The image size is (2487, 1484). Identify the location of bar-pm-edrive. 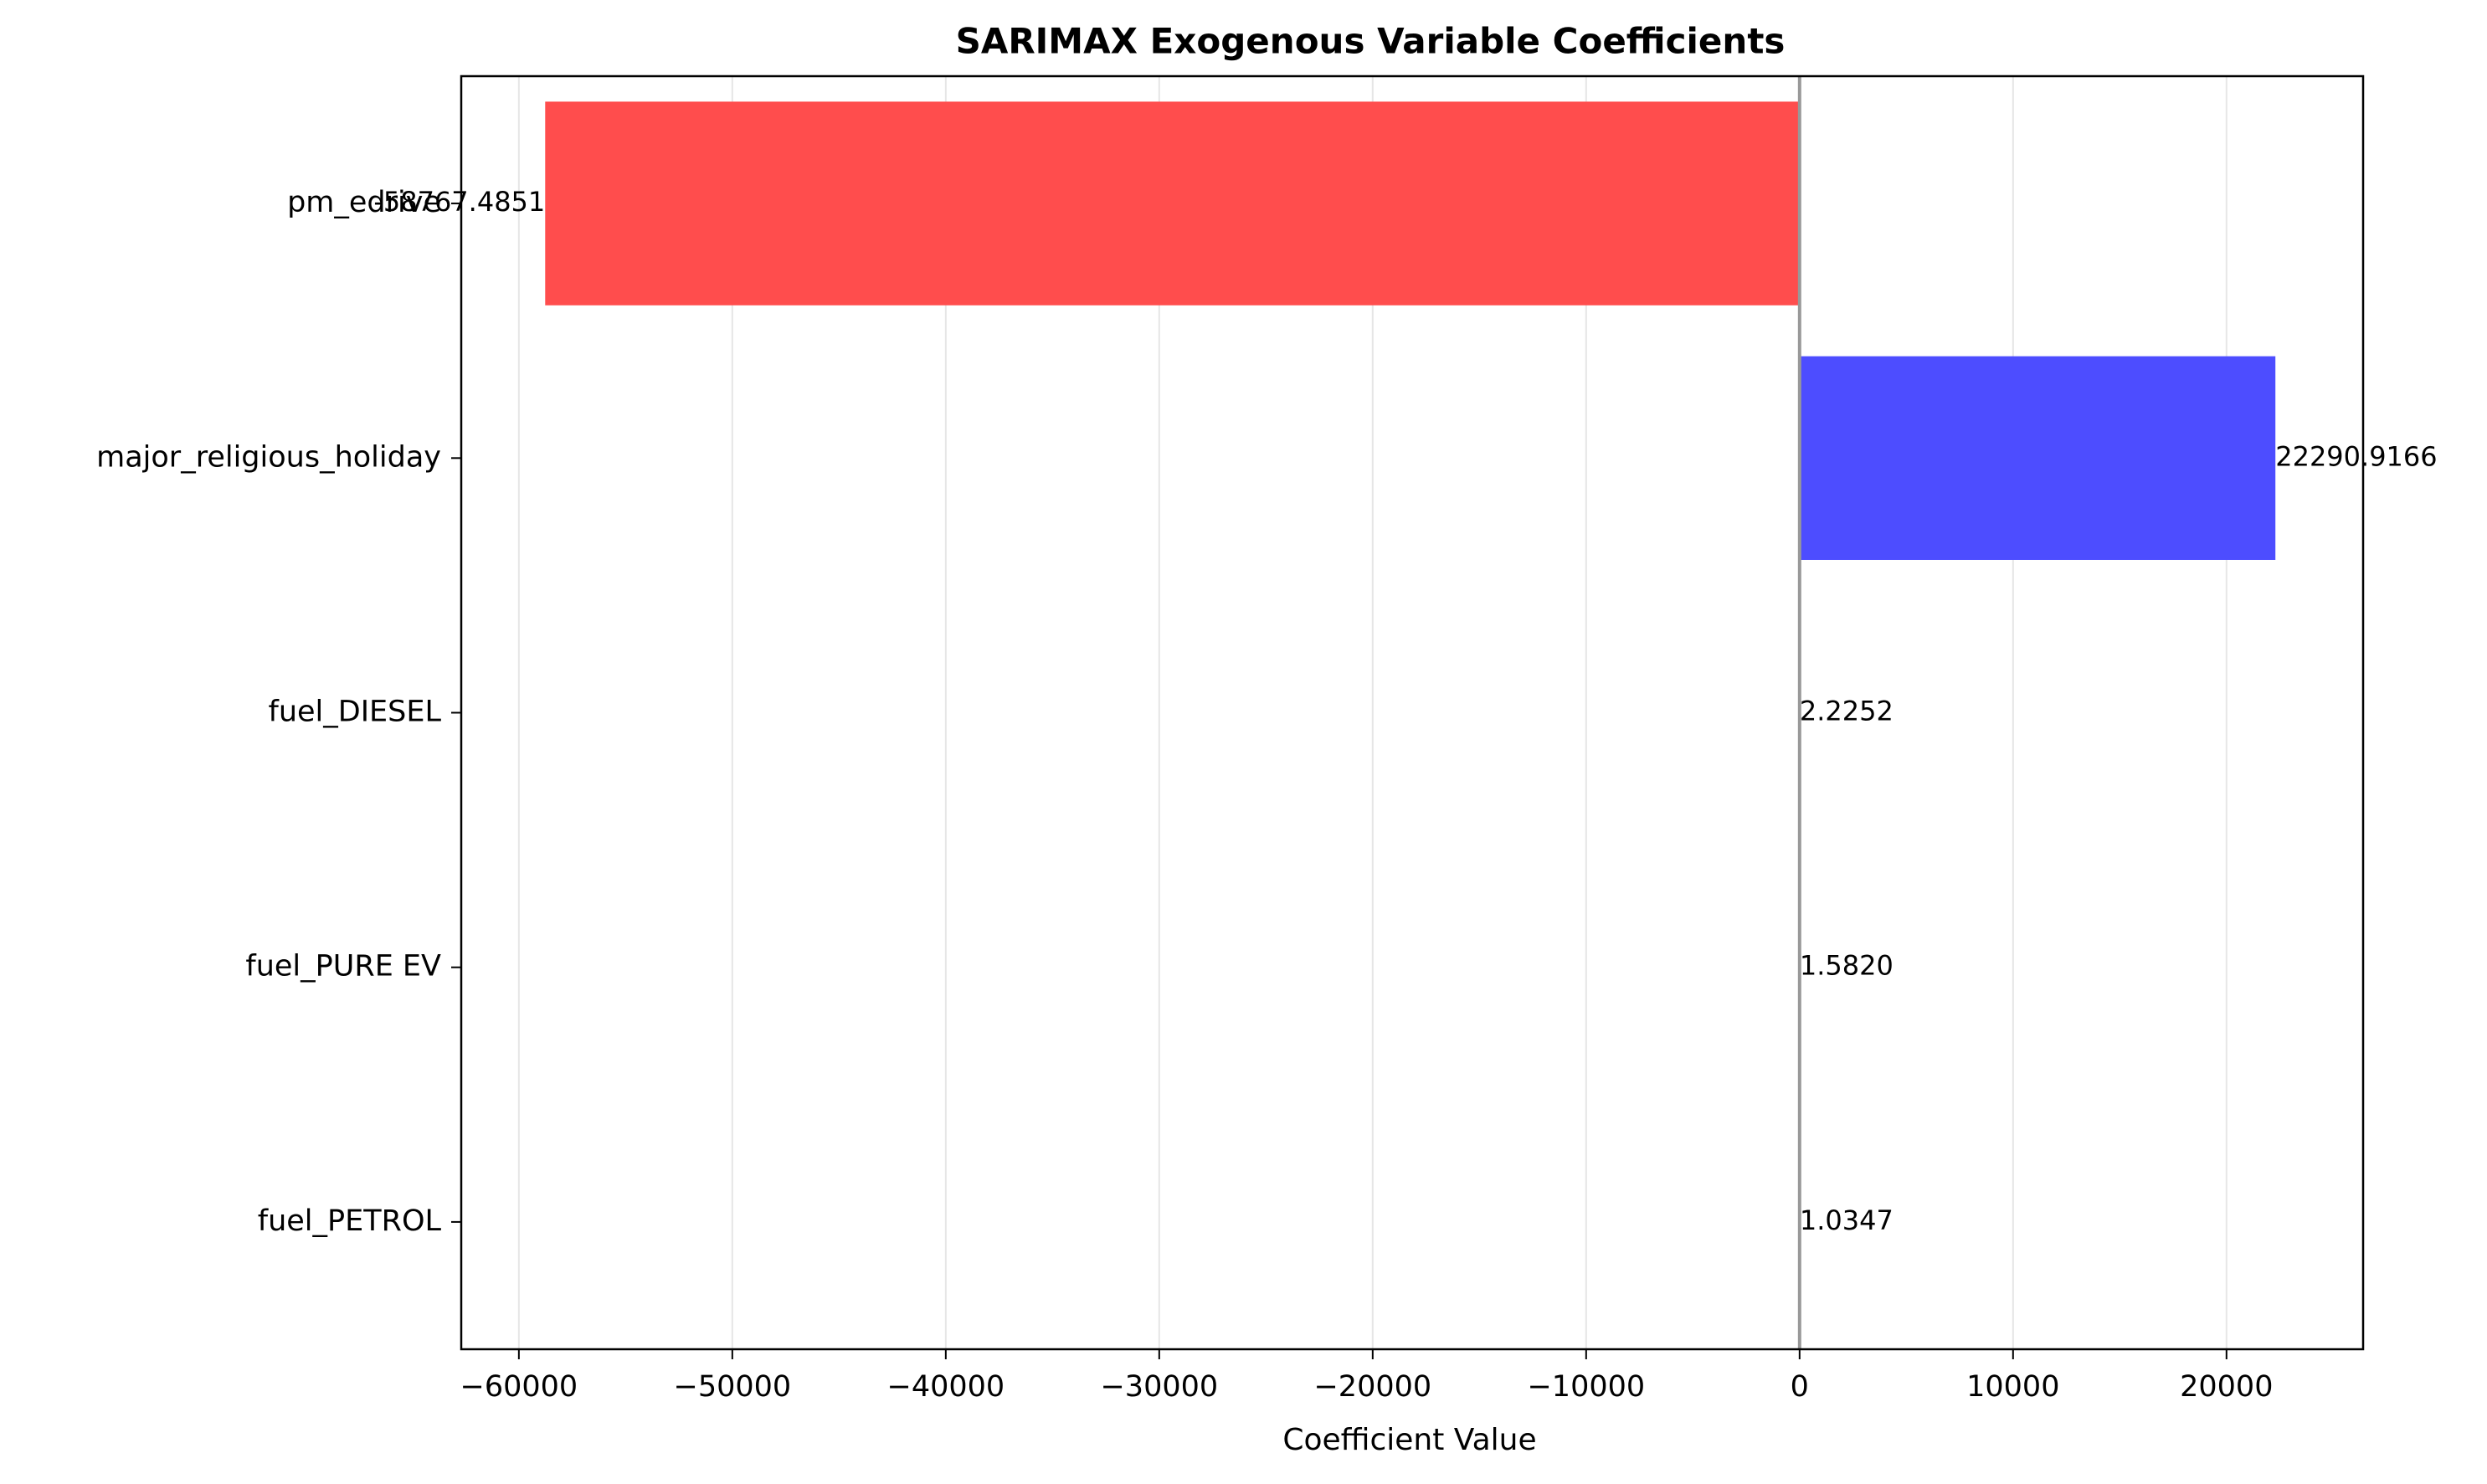
(1172, 204).